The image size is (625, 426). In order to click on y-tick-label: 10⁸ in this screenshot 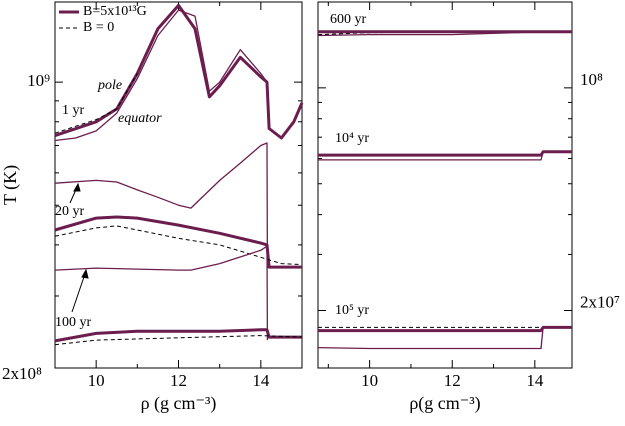, I will do `click(591, 79)`.